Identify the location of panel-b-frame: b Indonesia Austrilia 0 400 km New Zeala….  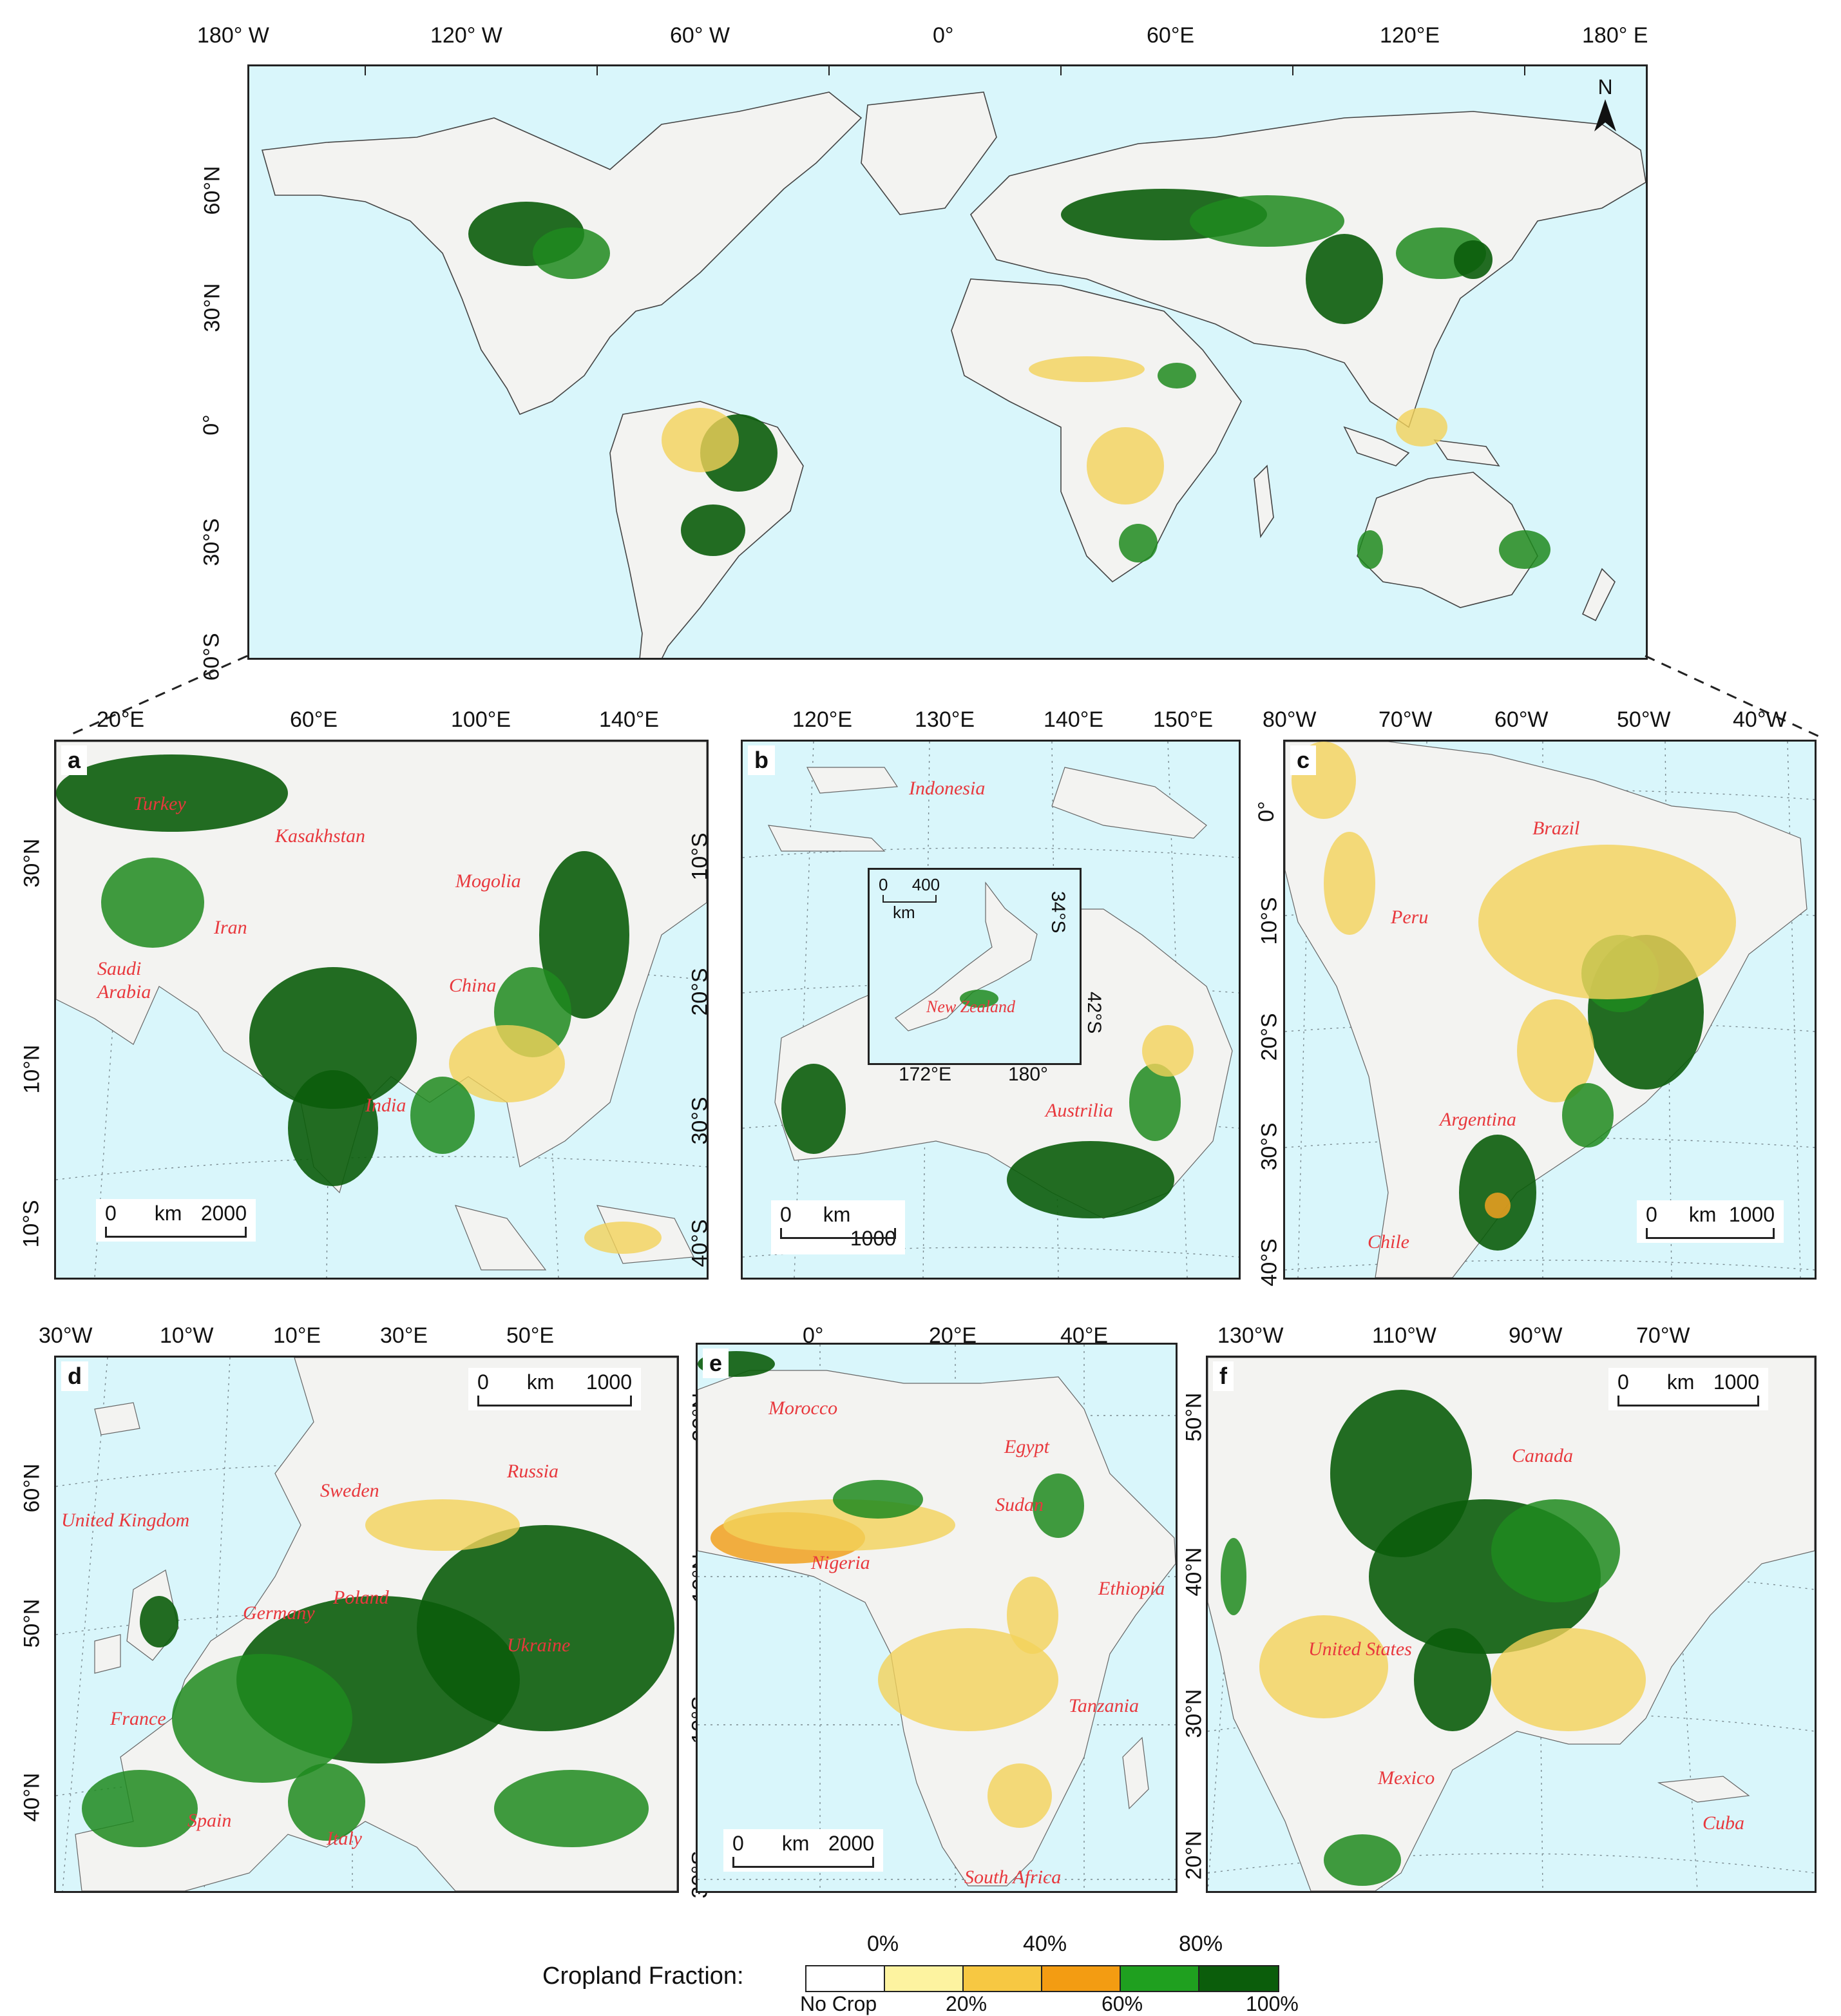
(991, 1010).